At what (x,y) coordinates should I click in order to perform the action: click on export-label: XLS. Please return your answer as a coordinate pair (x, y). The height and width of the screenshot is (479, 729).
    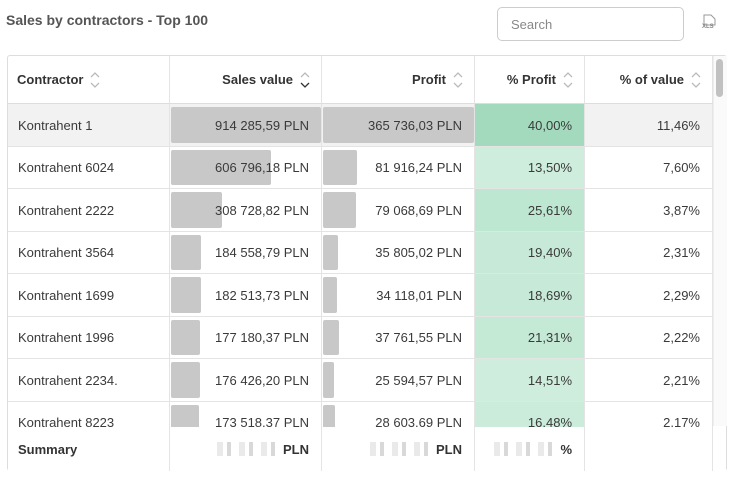
    Looking at the image, I should click on (708, 27).